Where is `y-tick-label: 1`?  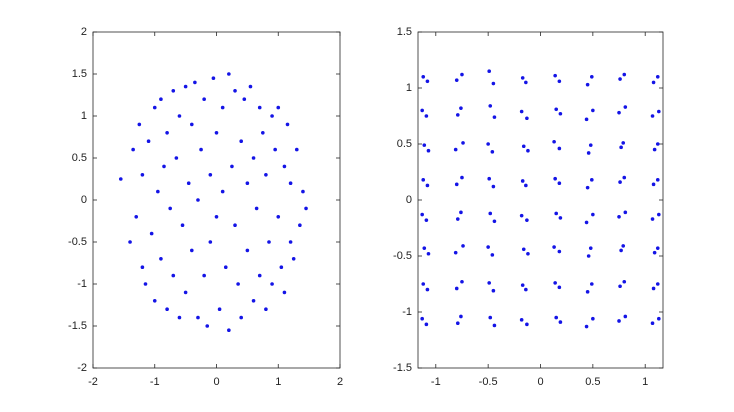
y-tick-label: 1 is located at coordinates (409, 88).